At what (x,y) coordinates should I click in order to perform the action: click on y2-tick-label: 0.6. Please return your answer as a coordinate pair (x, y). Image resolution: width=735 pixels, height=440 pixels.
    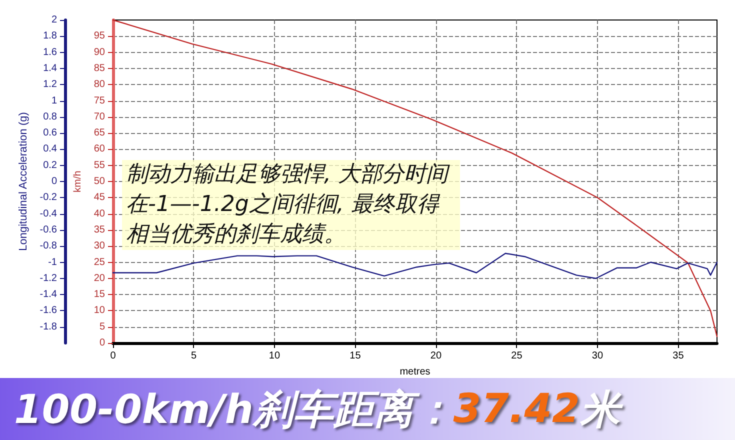
    Looking at the image, I should click on (50, 133).